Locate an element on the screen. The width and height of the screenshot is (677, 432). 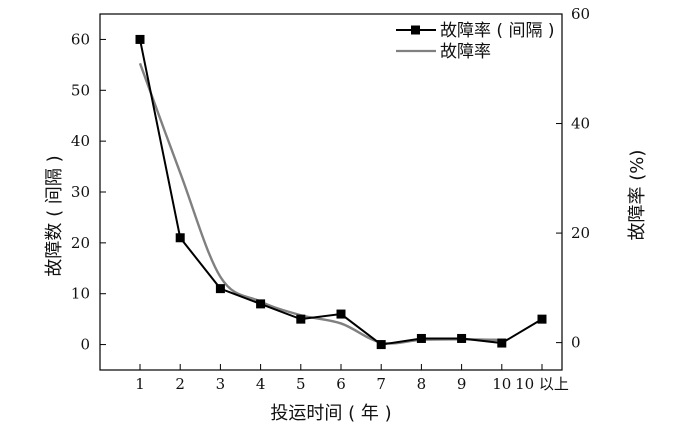
x-tick-label: 6 is located at coordinates (341, 384).